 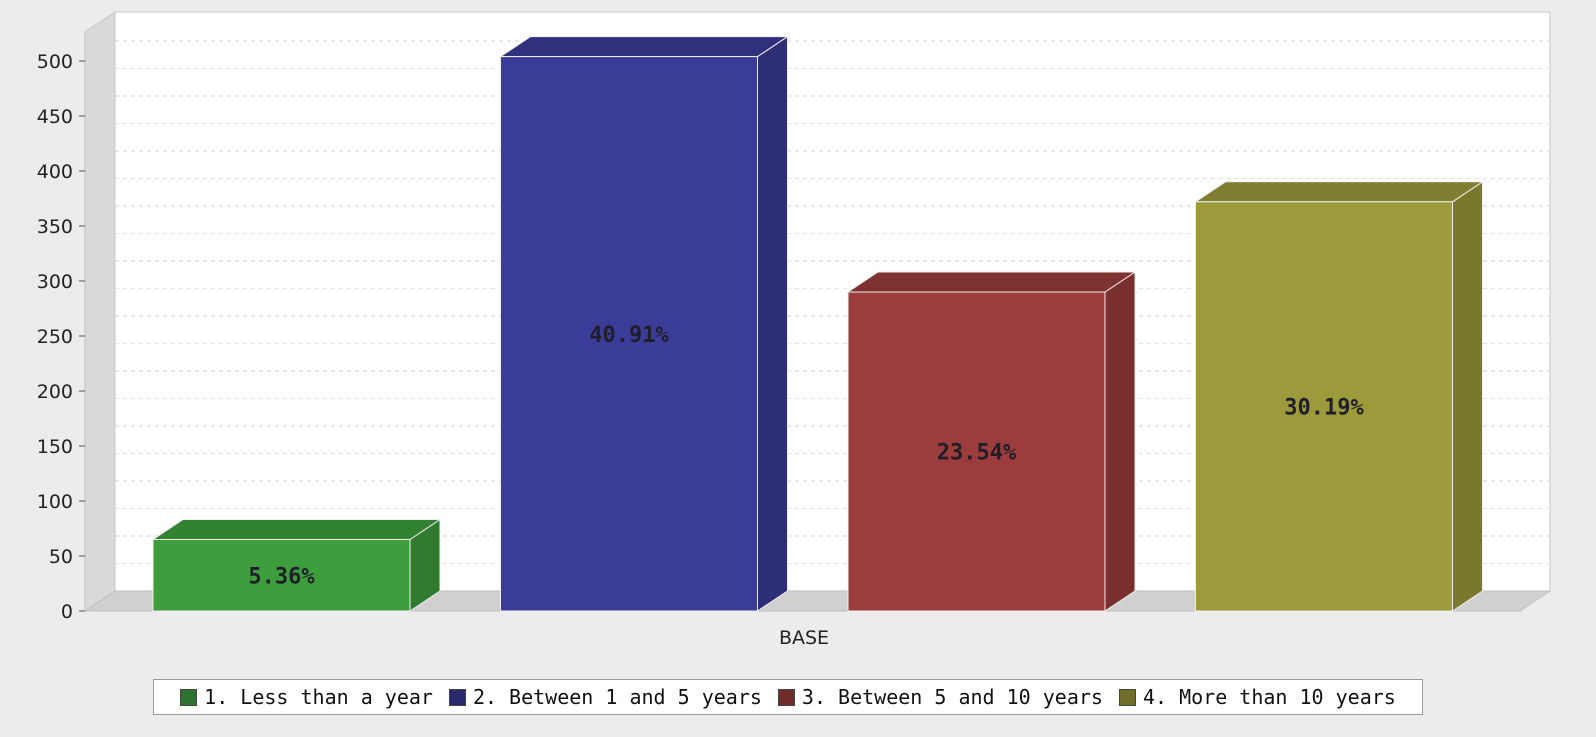 I want to click on y-tick-label: 300, so click(x=55, y=282).